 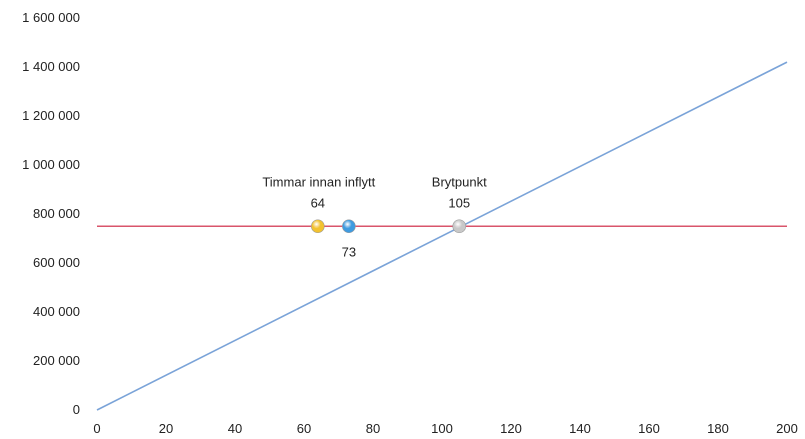 What do you see at coordinates (374, 216) in the screenshot?
I see `annotations: Timmar innan inflytt 64 73 Brytpunkt 105` at bounding box center [374, 216].